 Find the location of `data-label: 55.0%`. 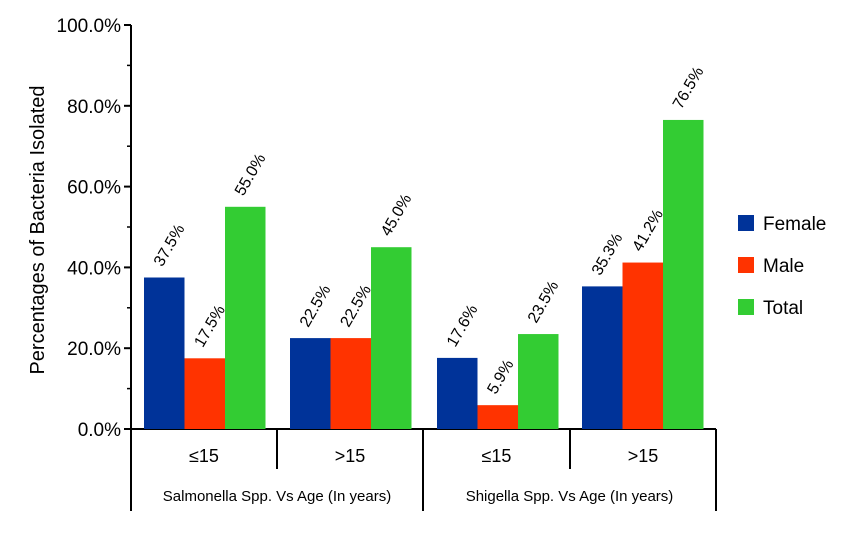

data-label: 55.0% is located at coordinates (250, 175).